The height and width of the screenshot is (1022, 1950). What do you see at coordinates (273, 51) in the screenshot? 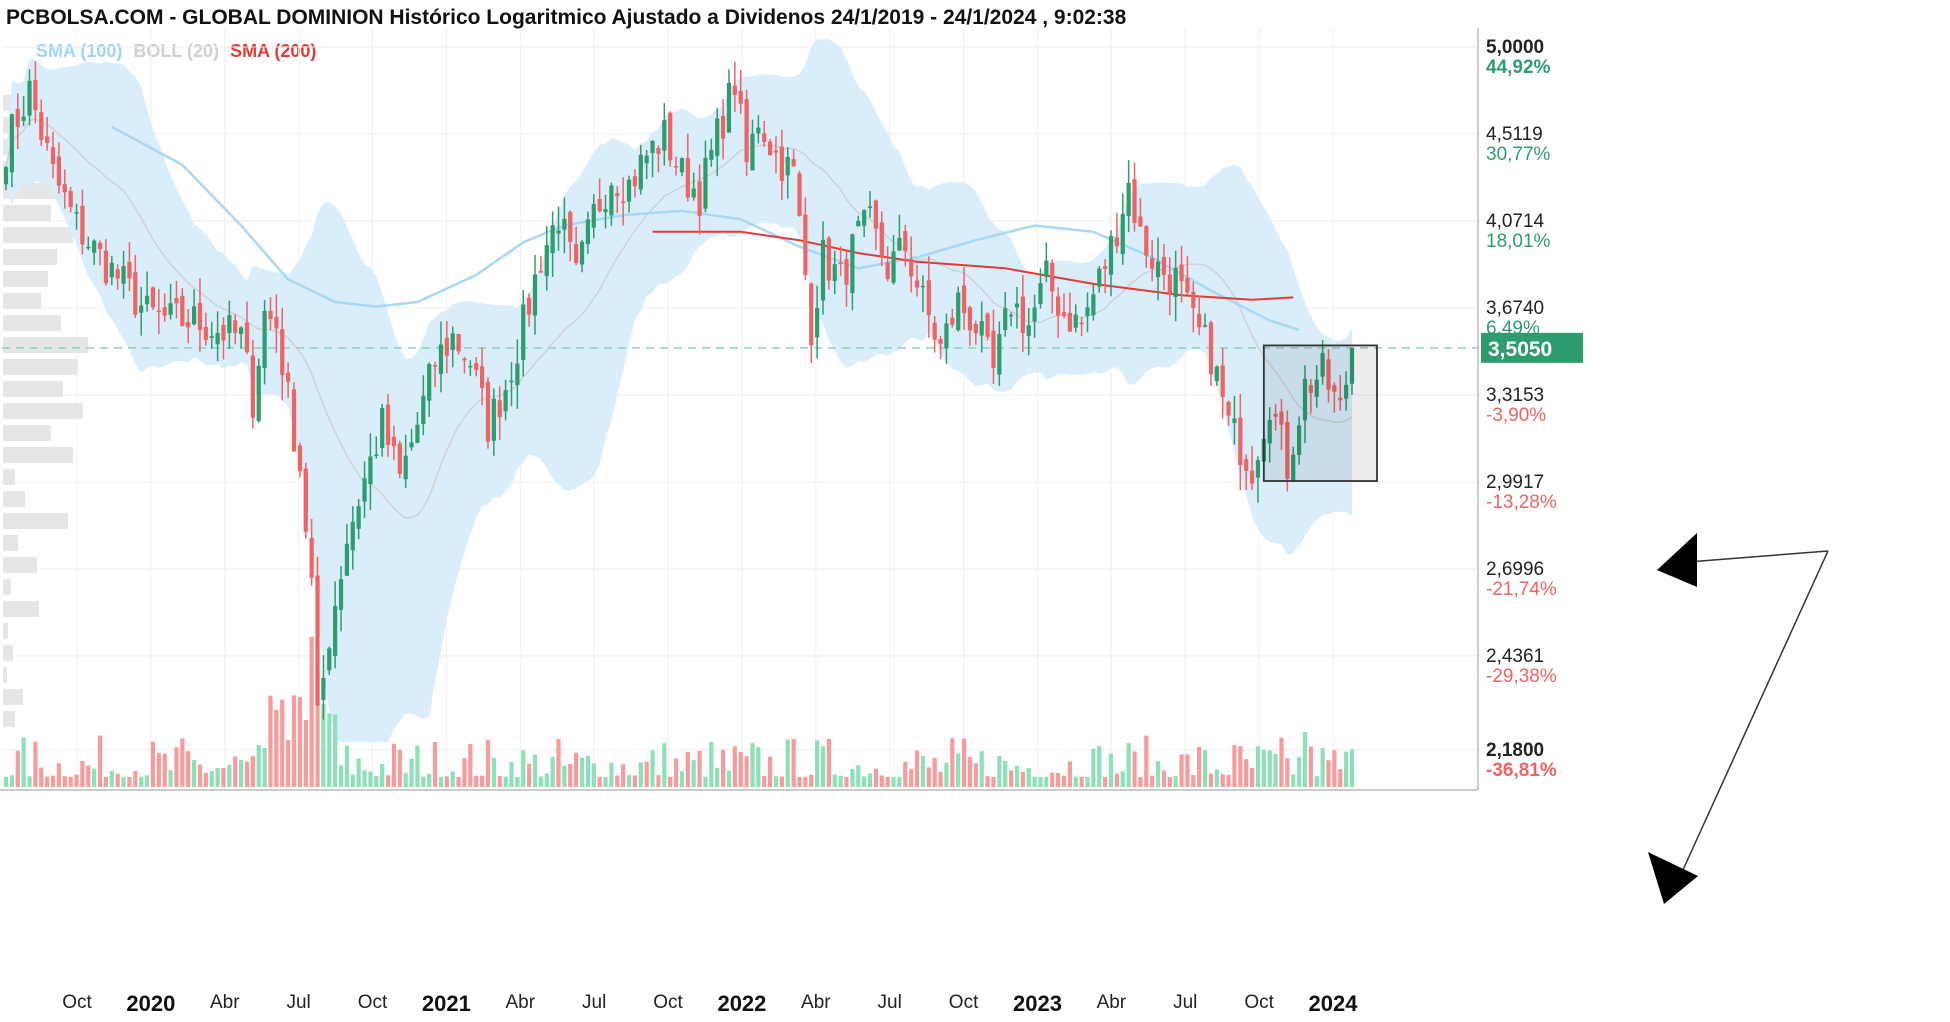
I see `legend-sma-200: SMA (200)` at bounding box center [273, 51].